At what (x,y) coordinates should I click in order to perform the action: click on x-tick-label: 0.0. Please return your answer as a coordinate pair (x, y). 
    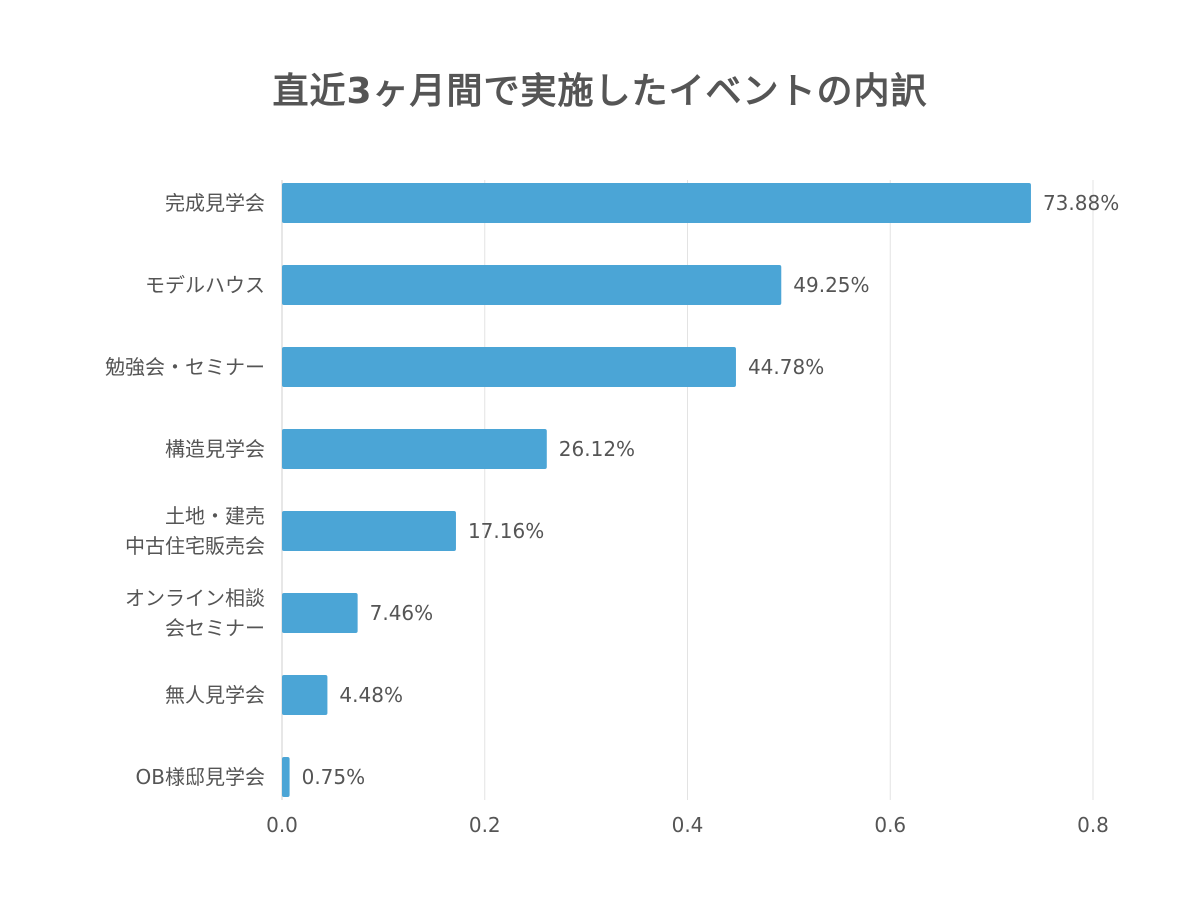
    Looking at the image, I should click on (282, 825).